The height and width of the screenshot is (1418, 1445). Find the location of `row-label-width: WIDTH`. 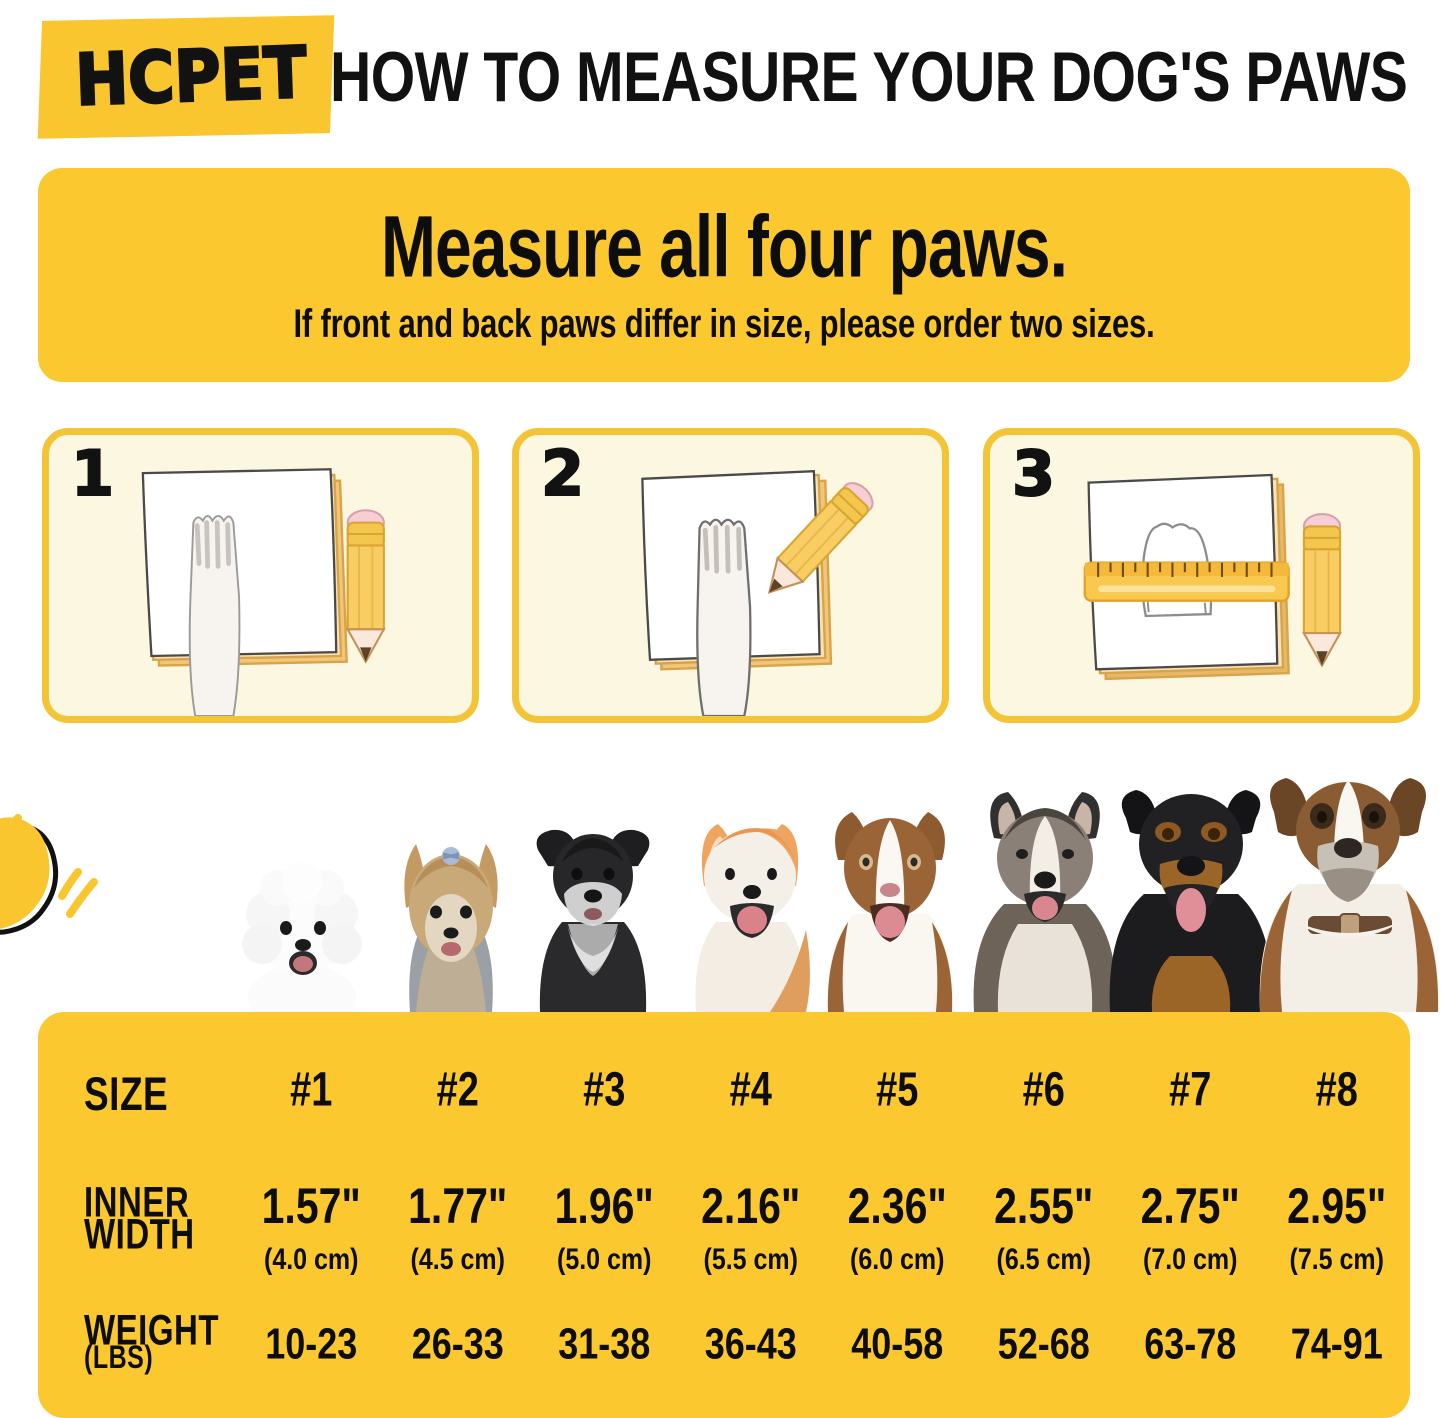

row-label-width: WIDTH is located at coordinates (139, 1234).